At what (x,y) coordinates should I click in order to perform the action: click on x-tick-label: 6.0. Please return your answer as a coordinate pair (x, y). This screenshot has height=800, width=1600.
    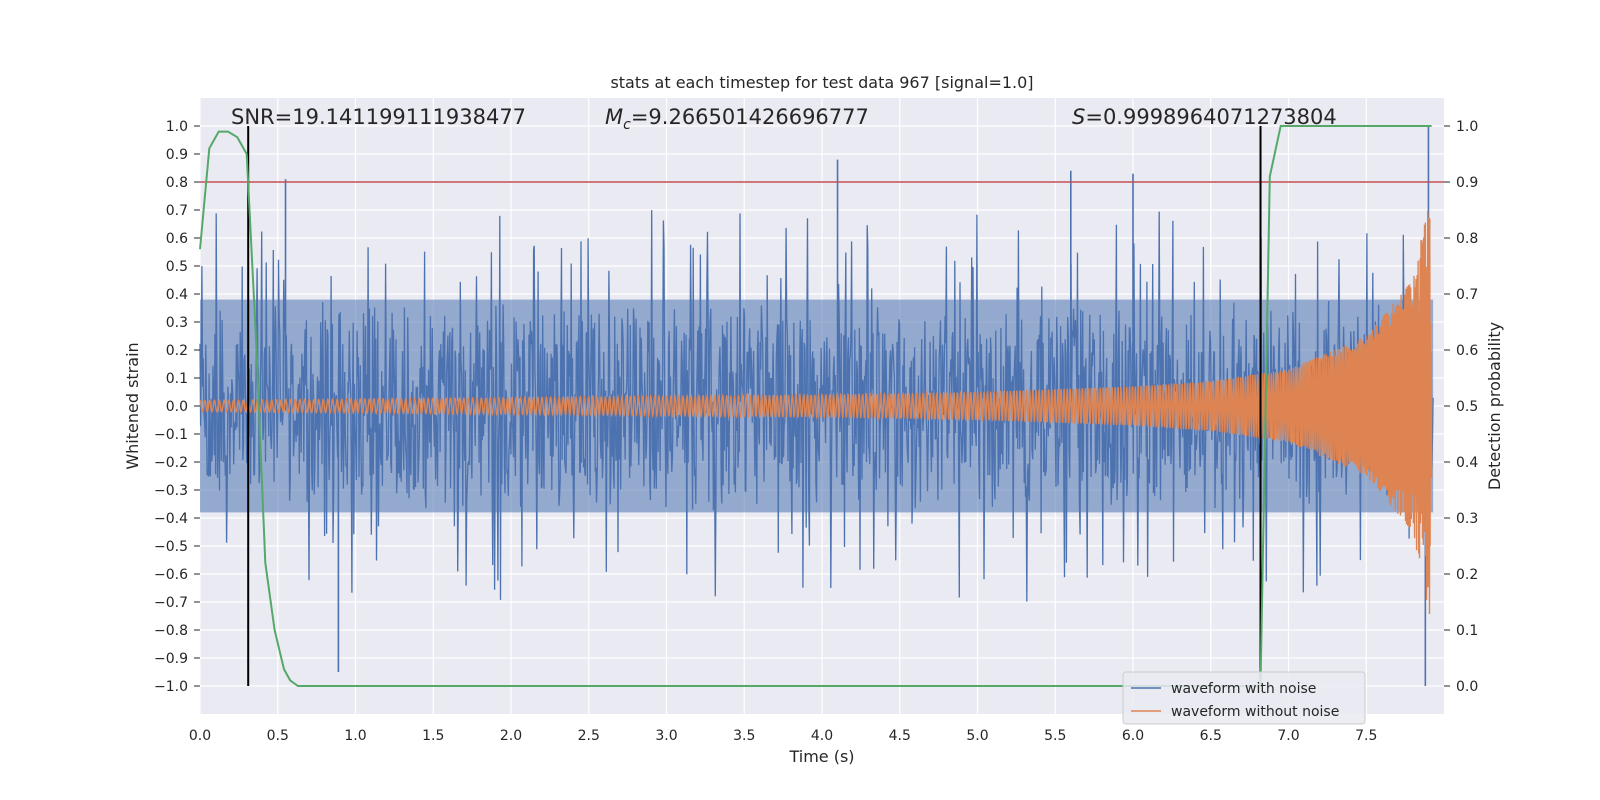
    Looking at the image, I should click on (1133, 736).